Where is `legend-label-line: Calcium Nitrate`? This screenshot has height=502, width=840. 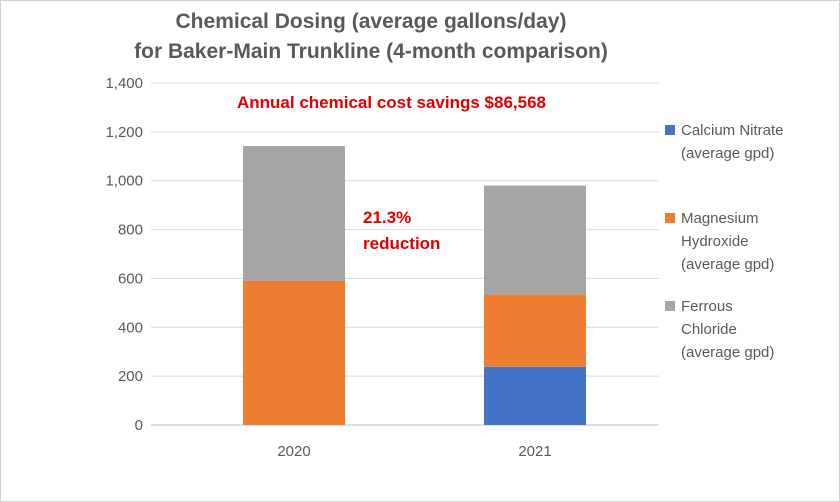 legend-label-line: Calcium Nitrate is located at coordinates (732, 130).